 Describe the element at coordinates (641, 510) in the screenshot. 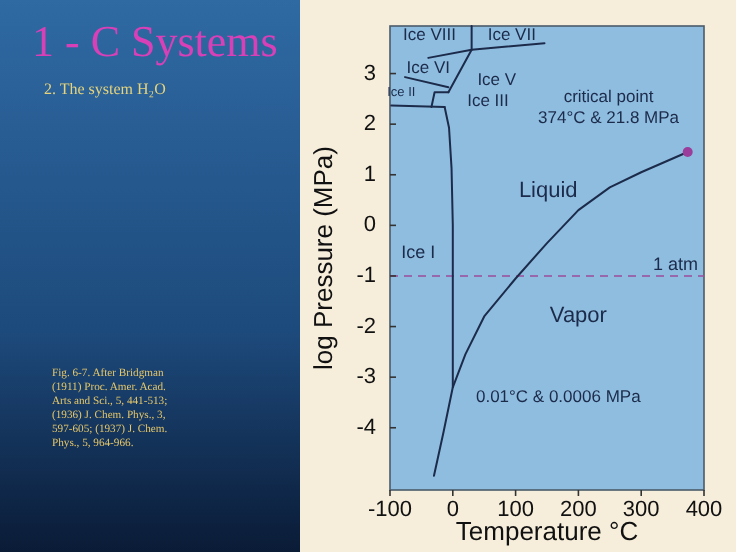

I see `x-tick-label: 300` at that location.